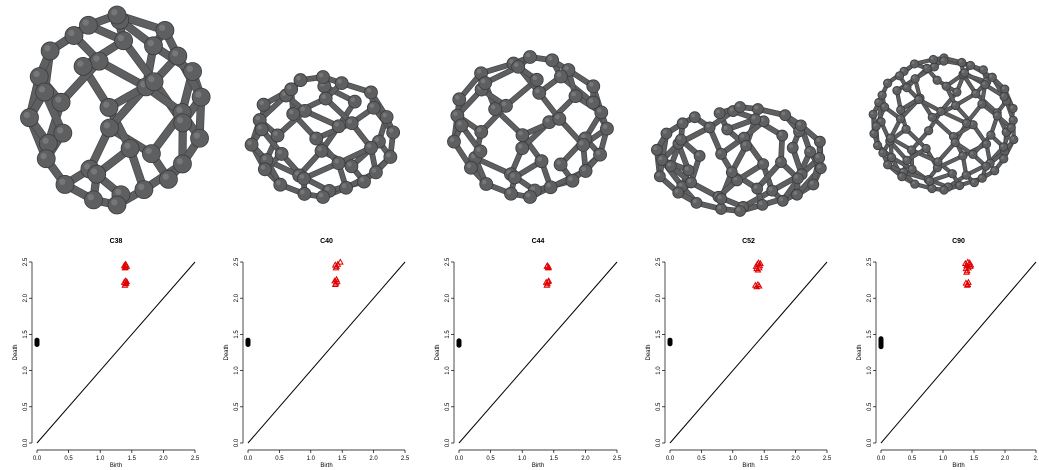 The height and width of the screenshot is (470, 1039). What do you see at coordinates (943, 124) in the screenshot?
I see `fullerene-c90-model` at bounding box center [943, 124].